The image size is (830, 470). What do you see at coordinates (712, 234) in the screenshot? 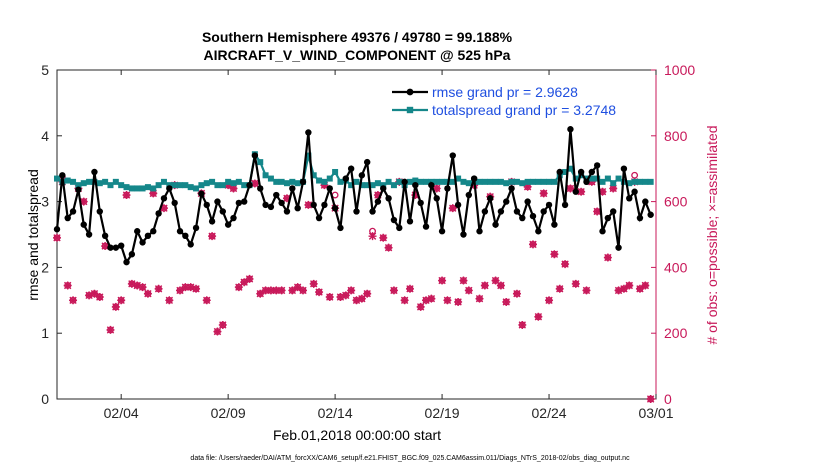
I see `y-axis-label-right: # of obs: o=possible; ×=assimilated` at bounding box center [712, 234].